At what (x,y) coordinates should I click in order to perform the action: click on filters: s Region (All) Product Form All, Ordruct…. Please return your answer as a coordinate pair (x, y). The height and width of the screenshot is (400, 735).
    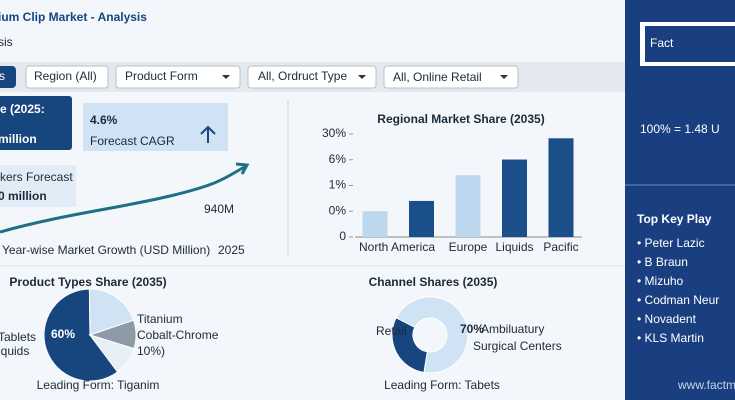
    Looking at the image, I should click on (259, 77).